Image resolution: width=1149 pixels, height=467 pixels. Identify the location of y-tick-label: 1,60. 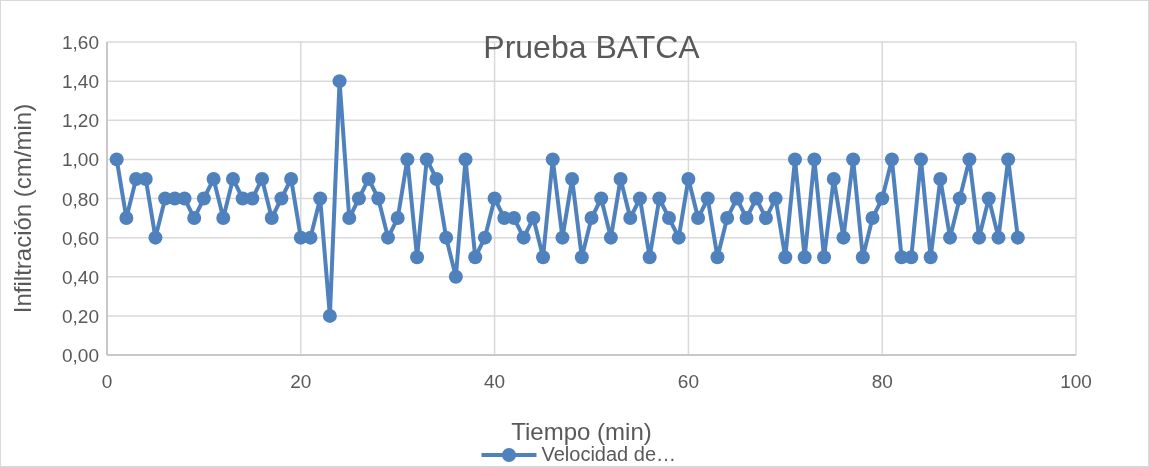
(80, 42).